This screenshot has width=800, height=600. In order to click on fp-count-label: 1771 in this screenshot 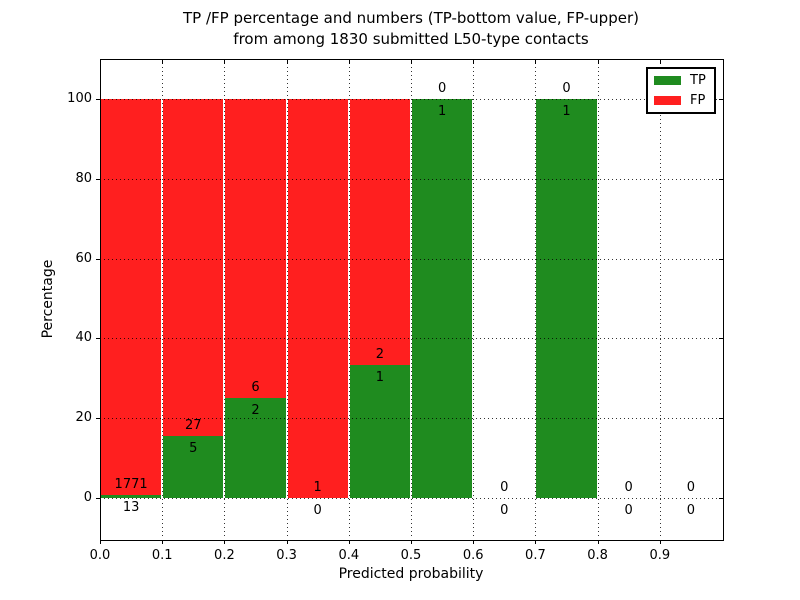, I will do `click(131, 484)`.